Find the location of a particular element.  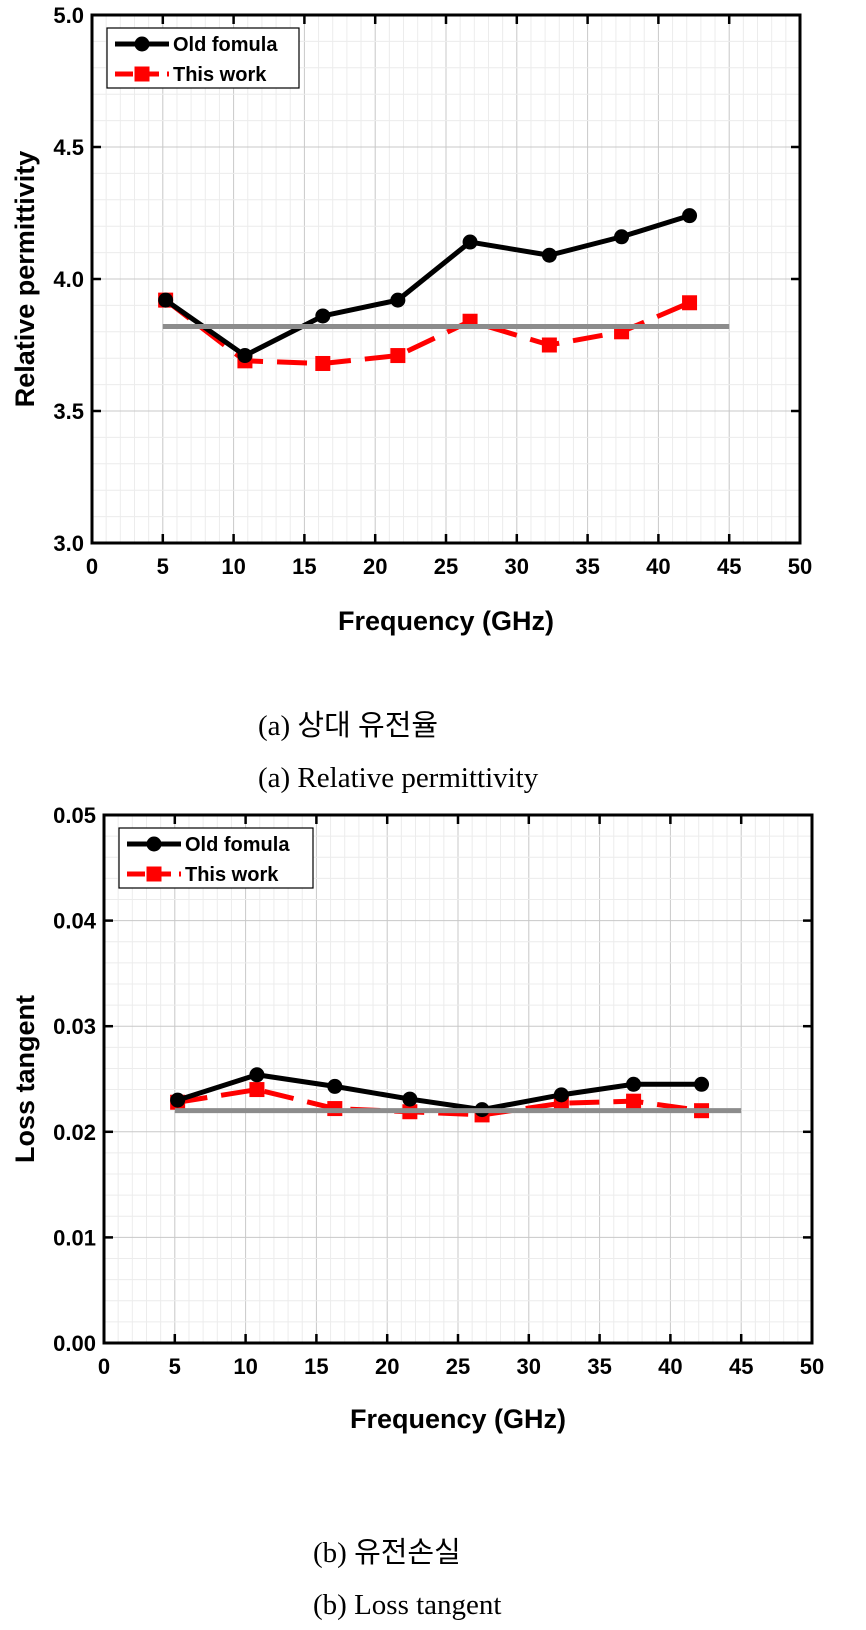

y-tick-label: 3.0 is located at coordinates (68, 543).